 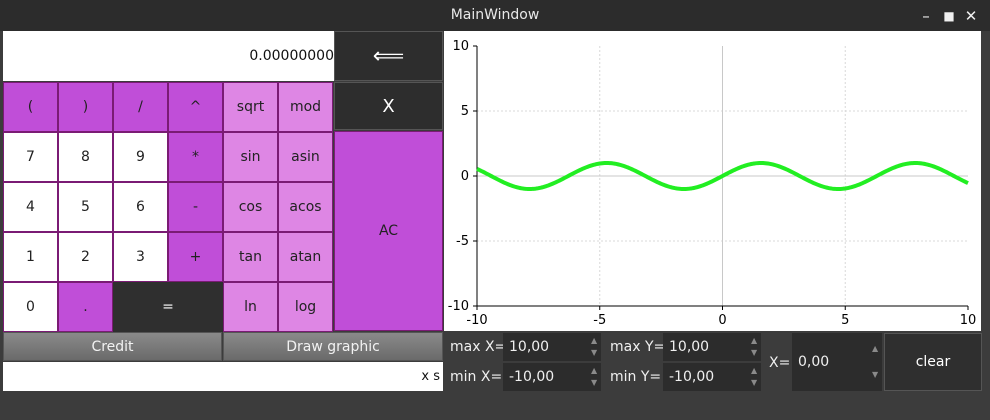 I want to click on clear-button: clear, so click(x=933, y=362).